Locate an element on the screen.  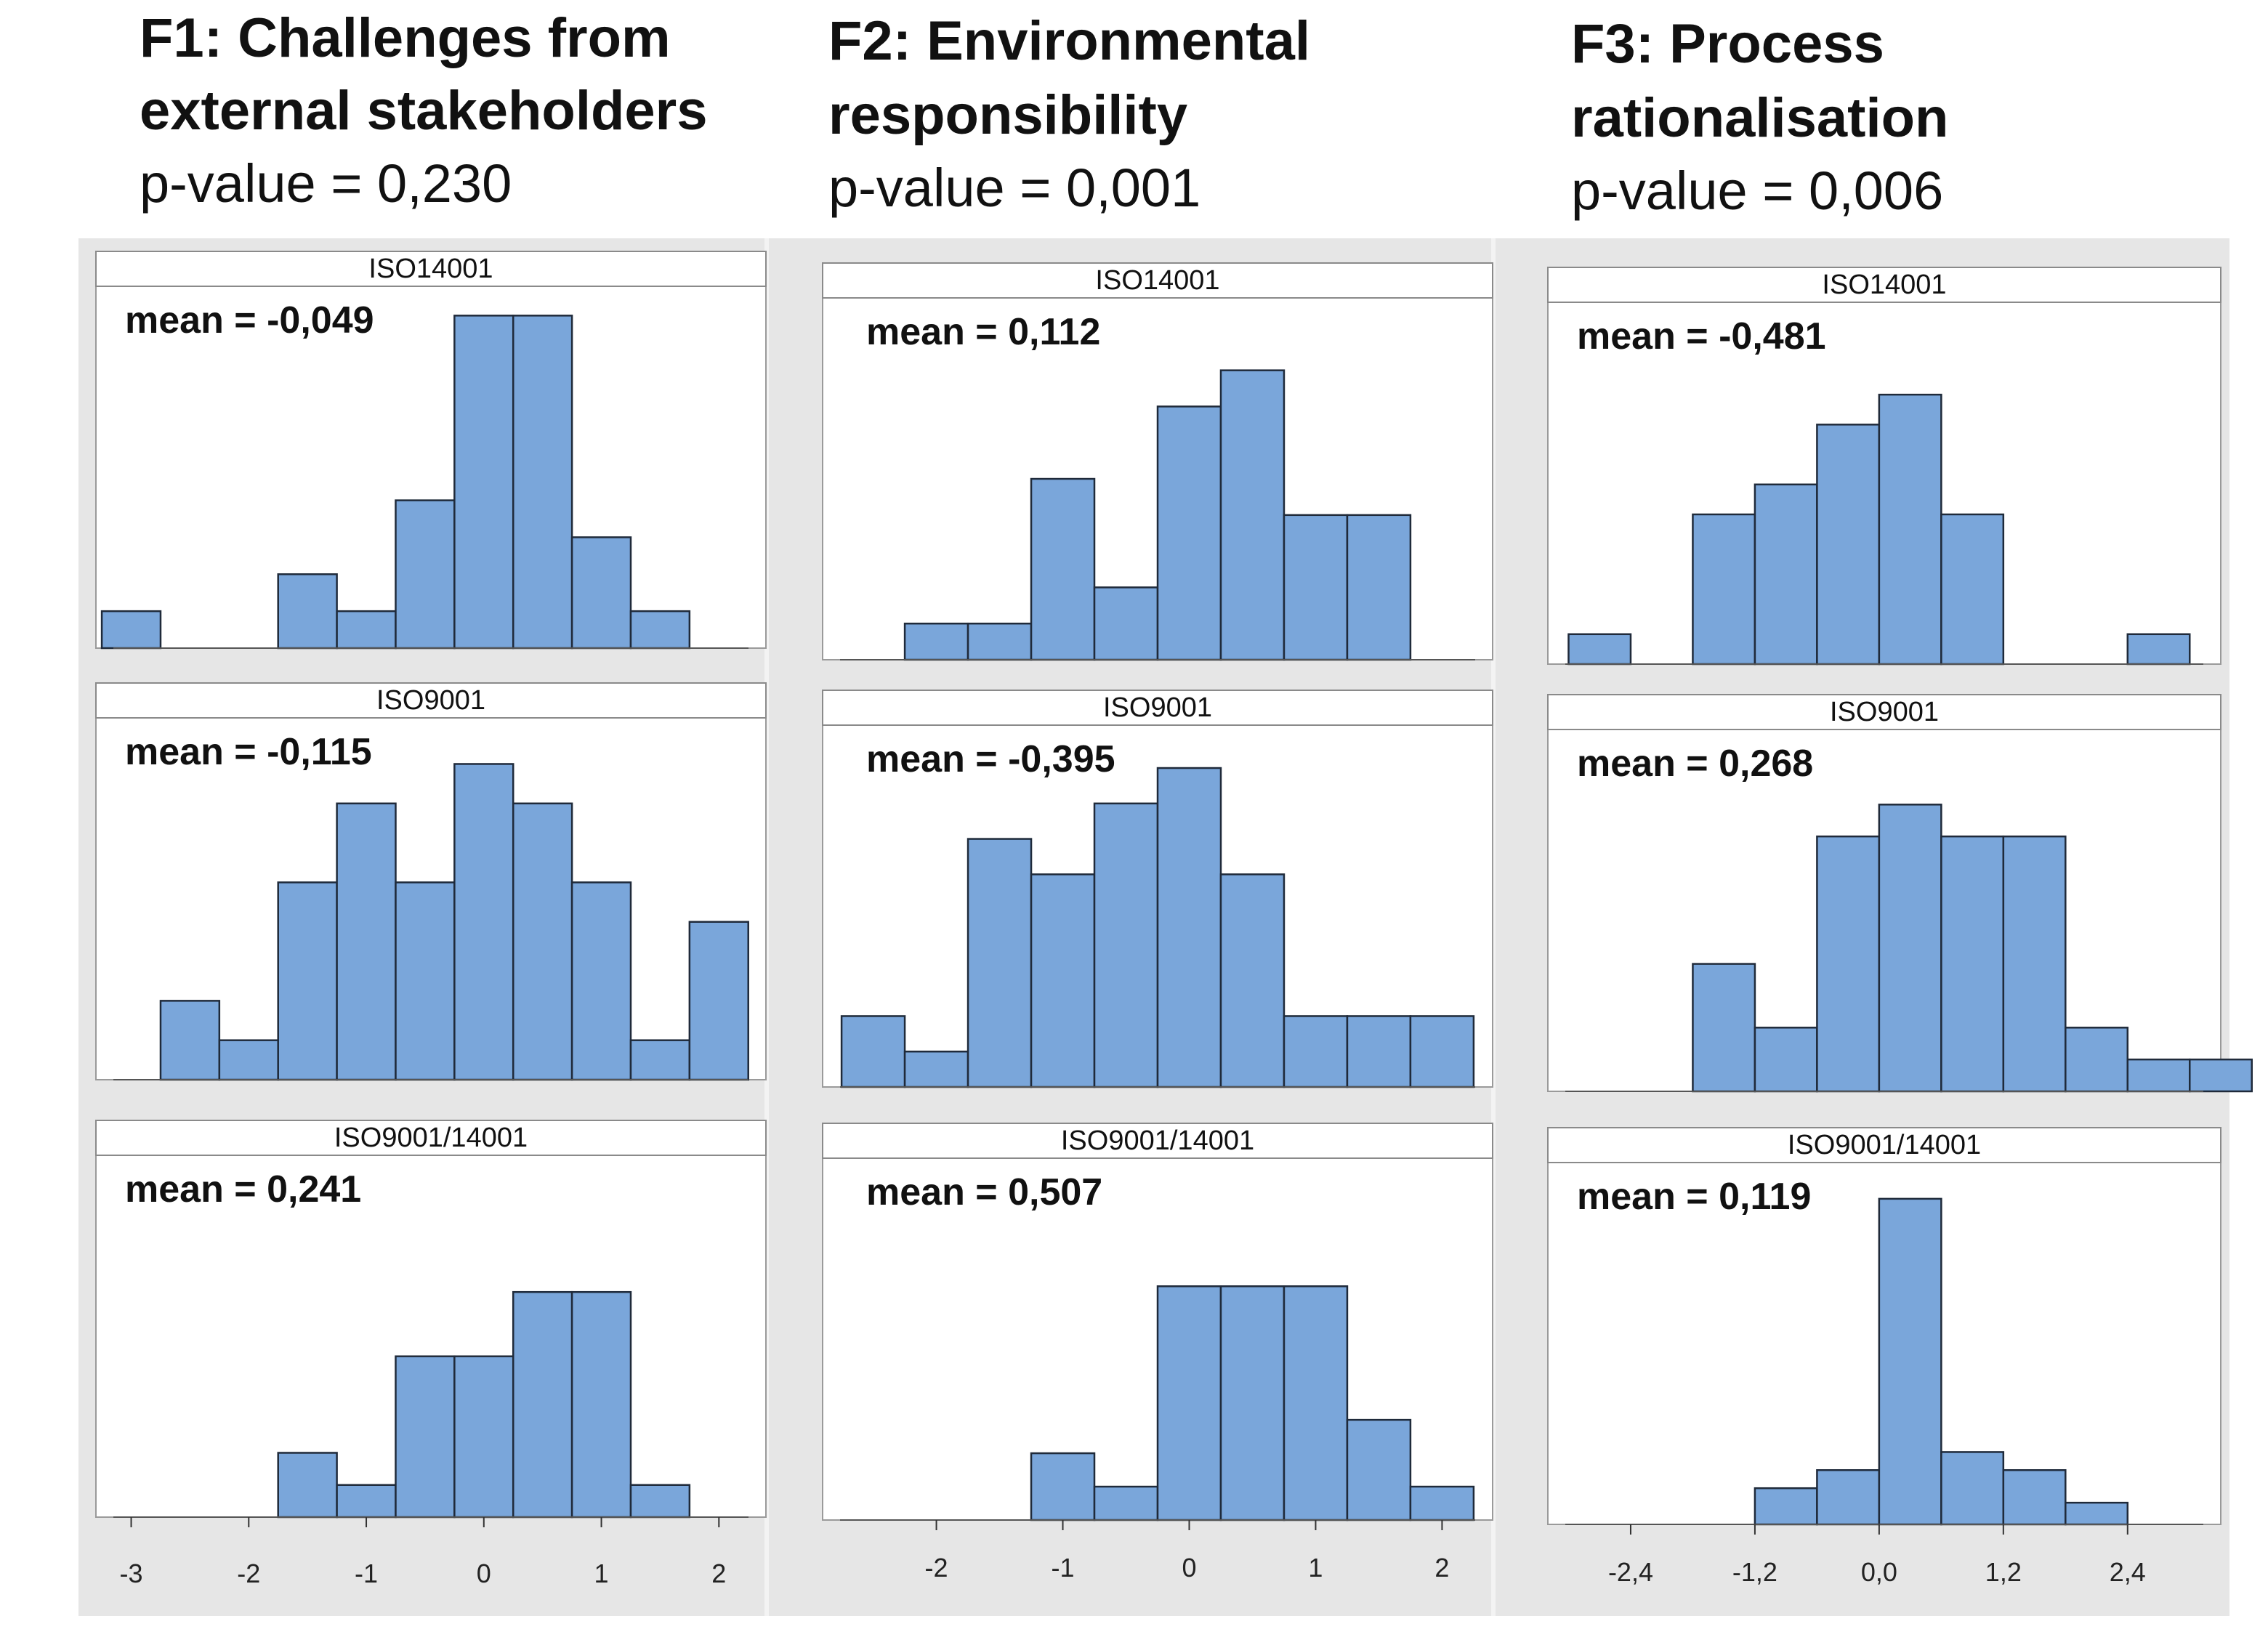
f3-title-line2: rationalisation is located at coordinates (1759, 118).